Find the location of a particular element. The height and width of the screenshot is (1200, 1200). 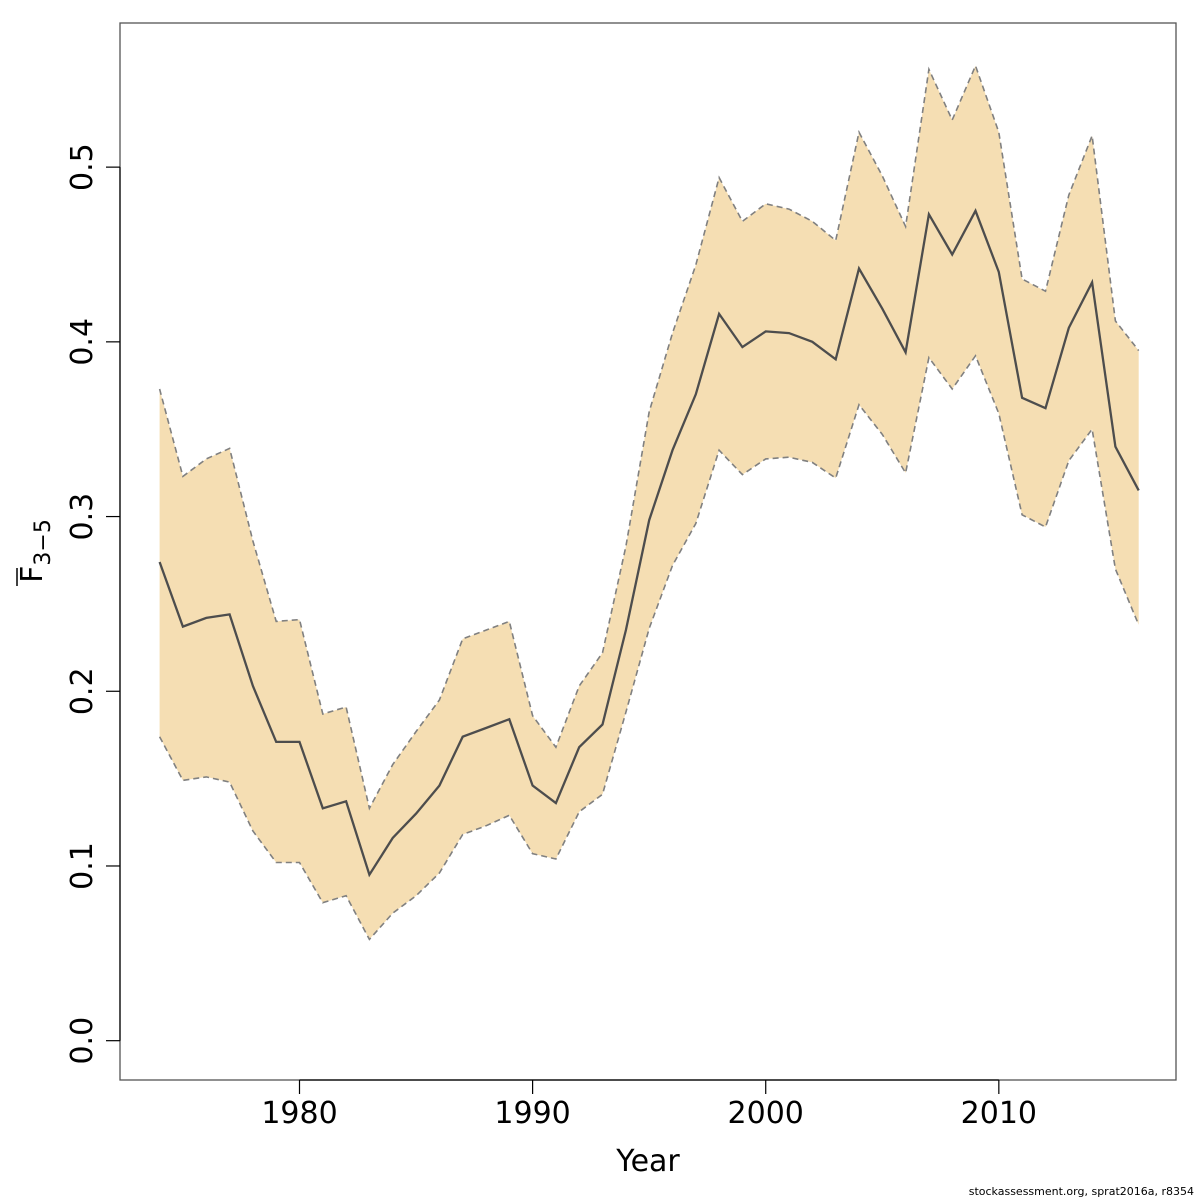

y-axis-title: F3−5 is located at coordinates (35, 552).